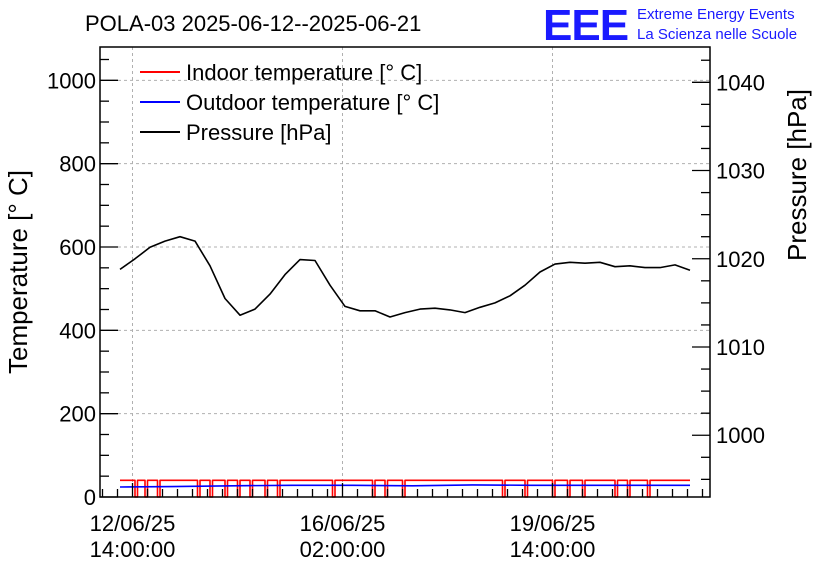  What do you see at coordinates (797, 175) in the screenshot?
I see `y2-axis-title: Pressure [hPa]` at bounding box center [797, 175].